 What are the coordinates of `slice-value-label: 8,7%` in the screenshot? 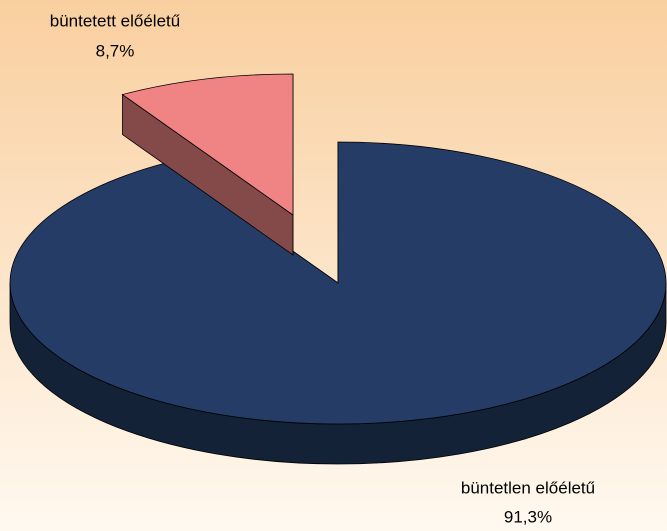 It's located at (115, 50).